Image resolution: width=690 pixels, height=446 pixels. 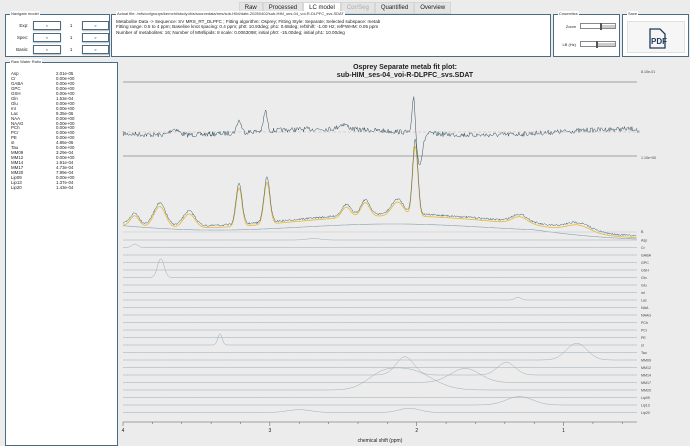 What do you see at coordinates (17, 153) in the screenshot?
I see `metabolite-name: MM09` at bounding box center [17, 153].